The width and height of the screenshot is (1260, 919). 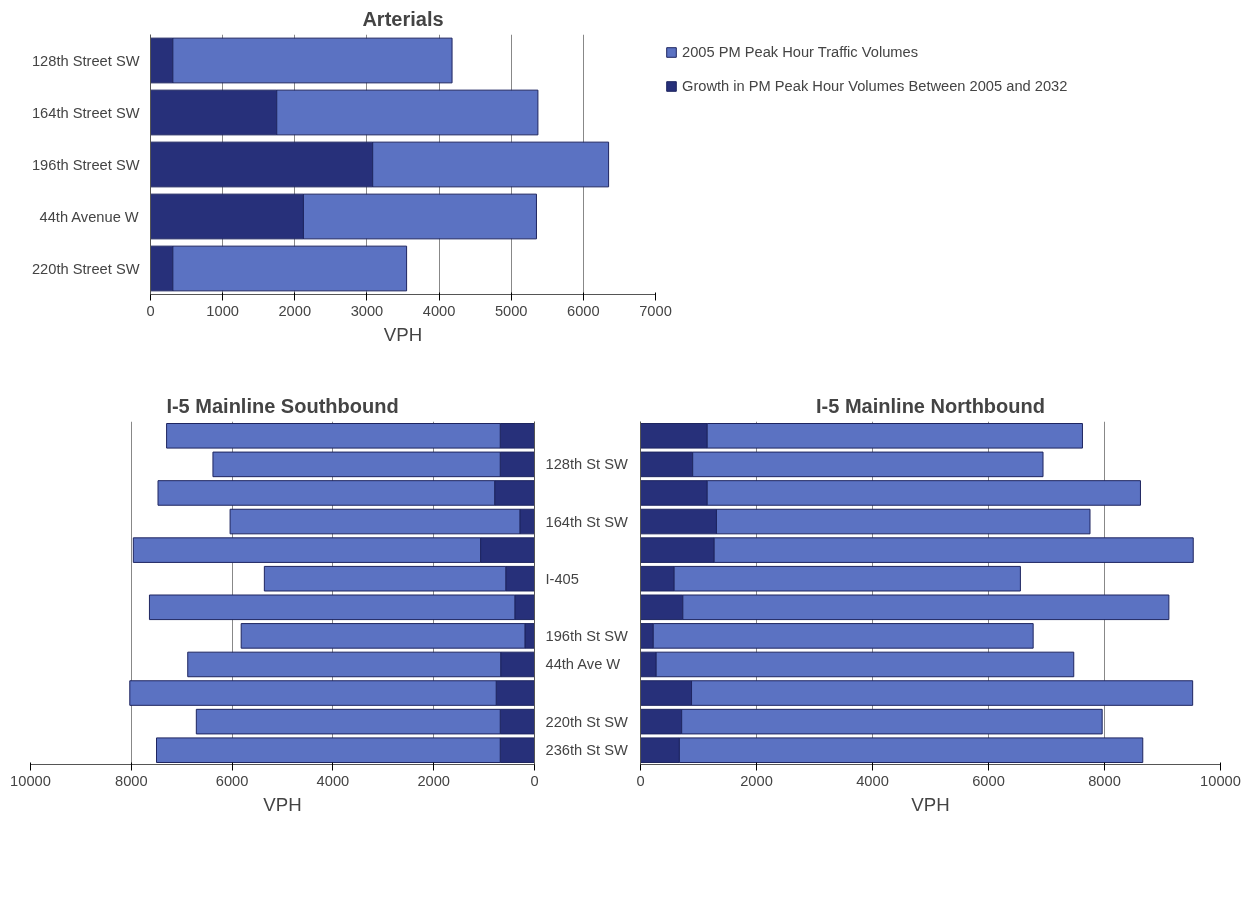 I want to click on y-tick-label: 220th St SW, so click(x=586, y=721).